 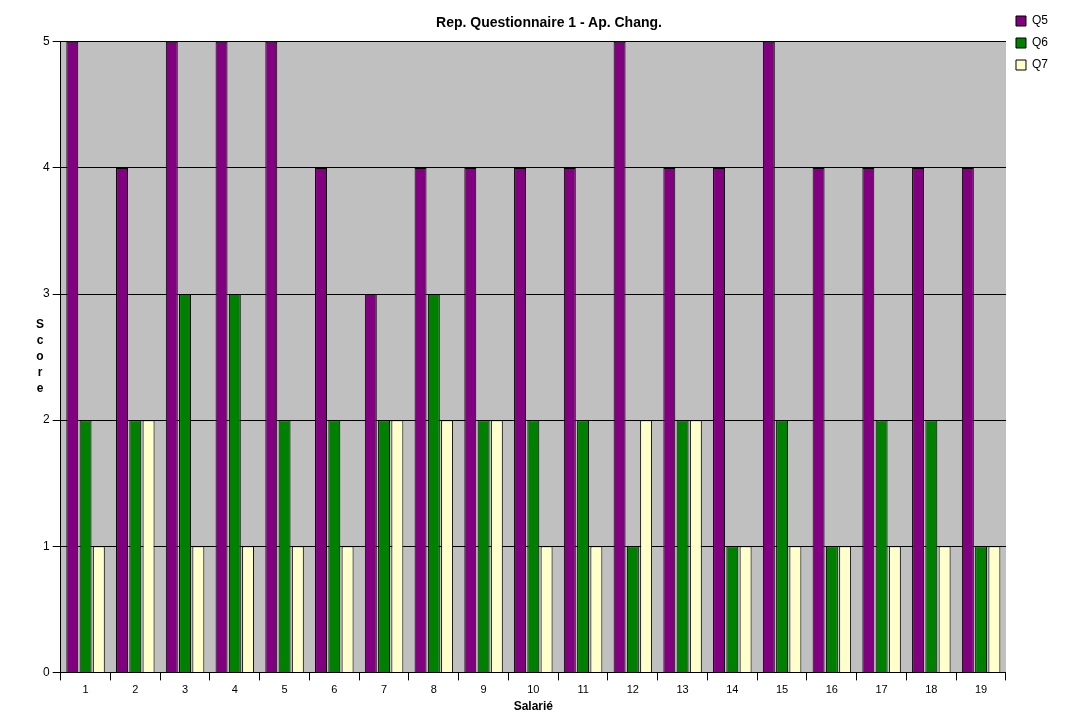 I want to click on y-tick-label: 1, so click(x=46, y=545).